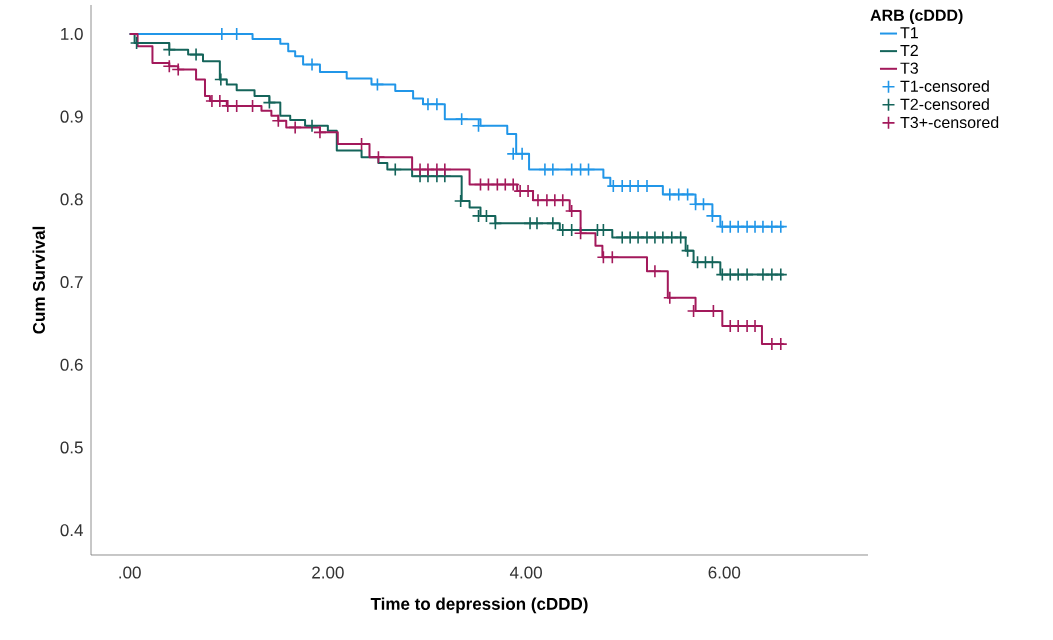 The image size is (1053, 640). What do you see at coordinates (916, 17) in the screenshot?
I see `legend-title: ARB (cDDD)` at bounding box center [916, 17].